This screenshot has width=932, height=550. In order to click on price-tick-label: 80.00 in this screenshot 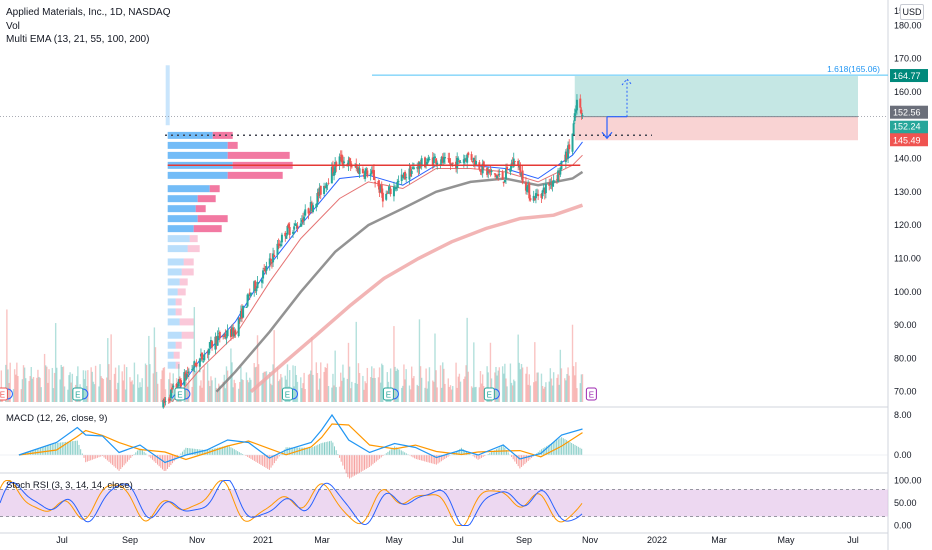, I will do `click(905, 358)`.